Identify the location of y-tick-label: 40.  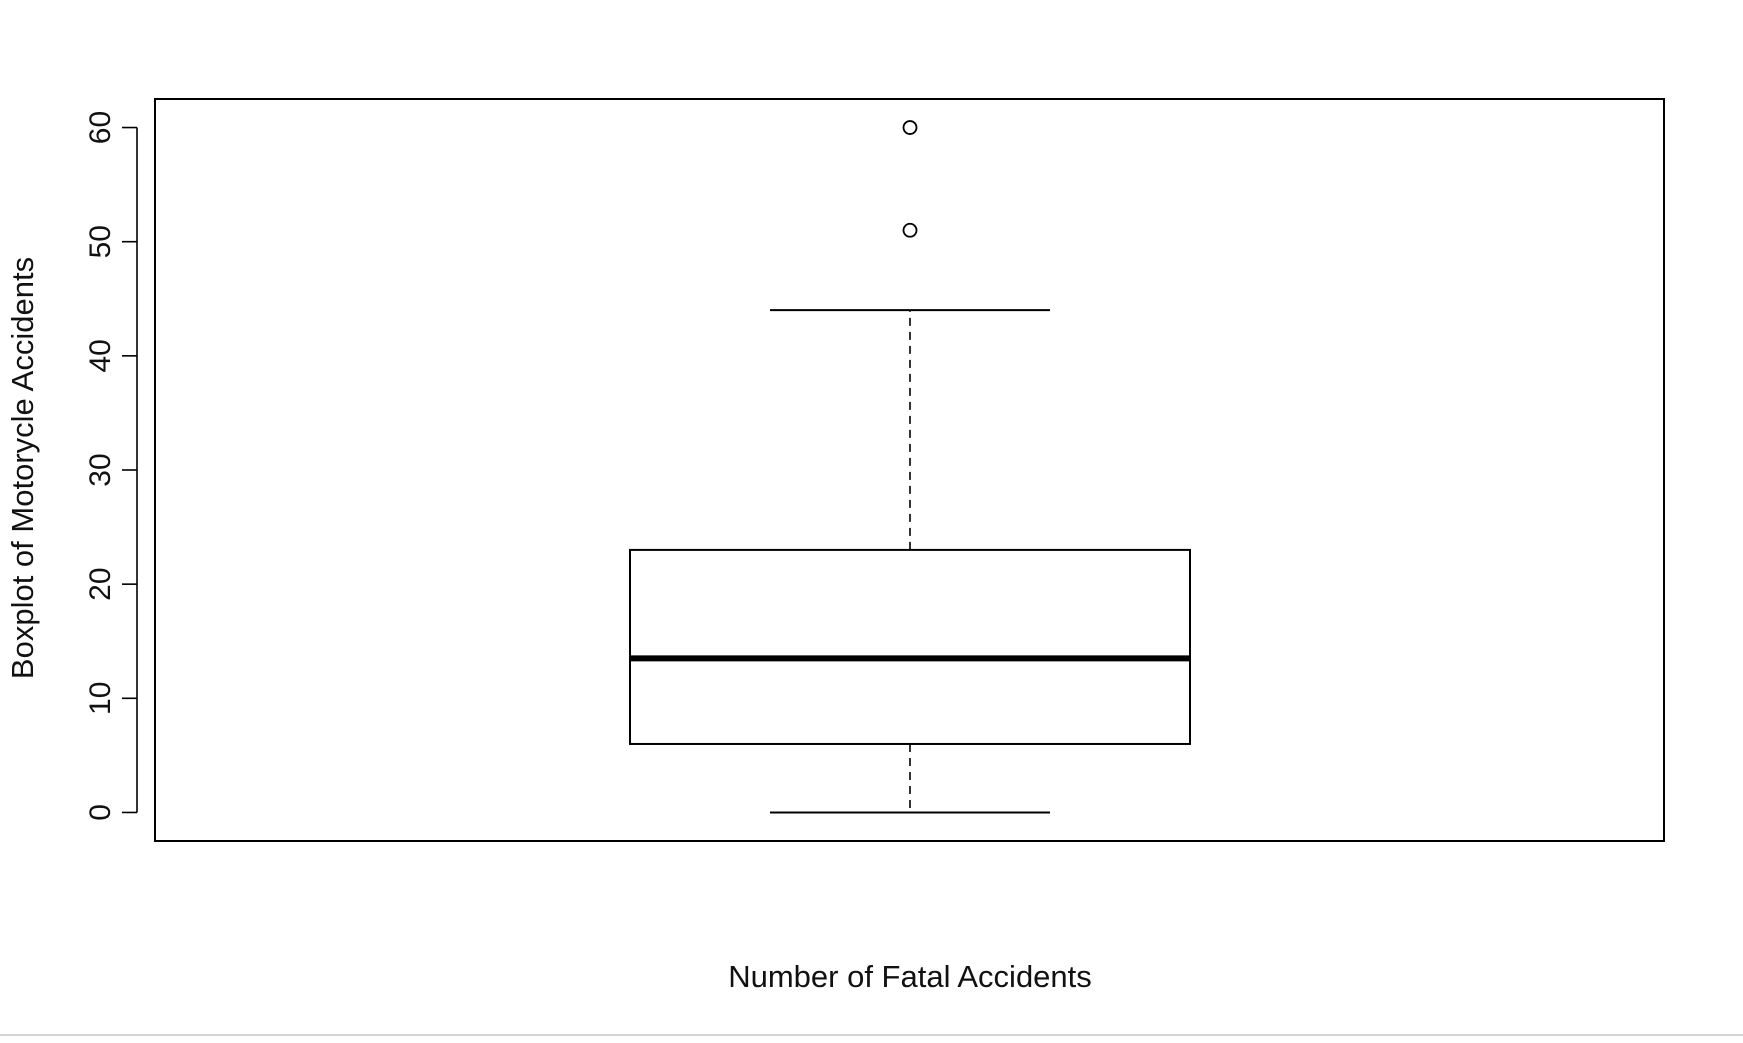
(100, 355).